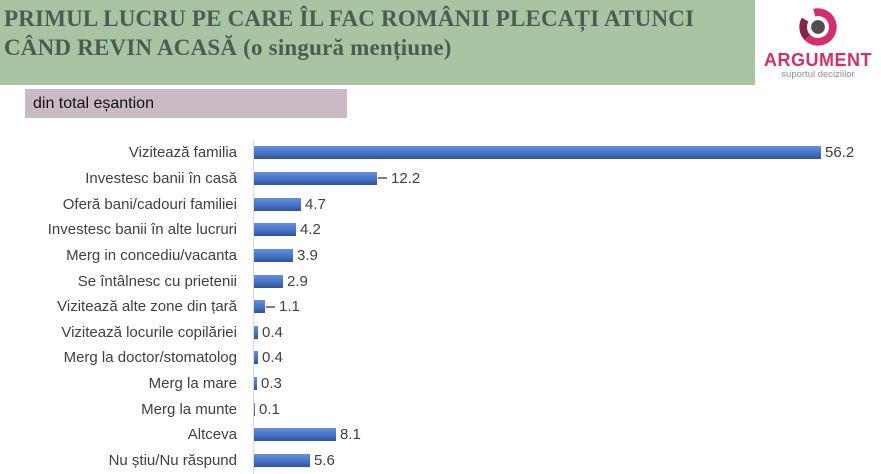 The width and height of the screenshot is (881, 474). What do you see at coordinates (192, 384) in the screenshot?
I see `category-label: Merg la mare` at bounding box center [192, 384].